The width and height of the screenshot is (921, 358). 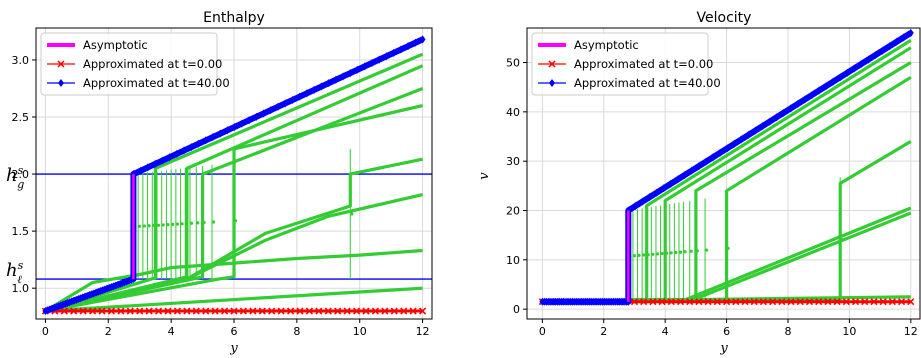 I want to click on hg-reference-superscript: s, so click(x=21, y=170).